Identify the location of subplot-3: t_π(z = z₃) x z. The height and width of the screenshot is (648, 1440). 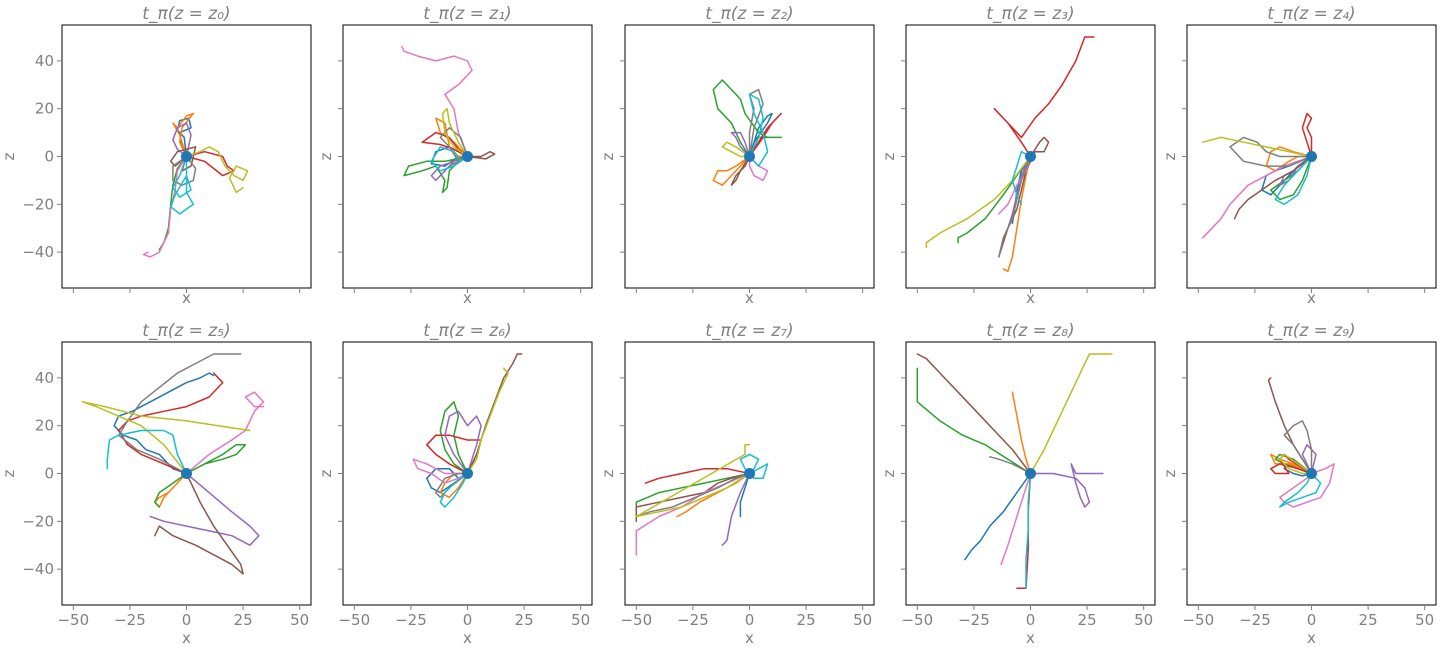
(1018, 155).